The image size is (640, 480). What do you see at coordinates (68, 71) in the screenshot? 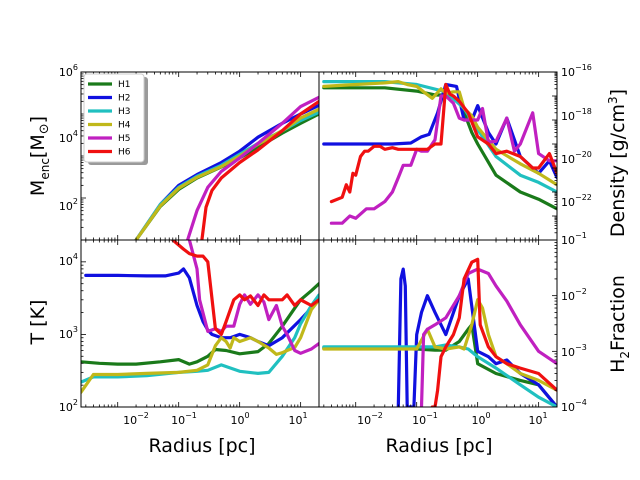
I see `mass-tick-label: 10⁶` at bounding box center [68, 71].